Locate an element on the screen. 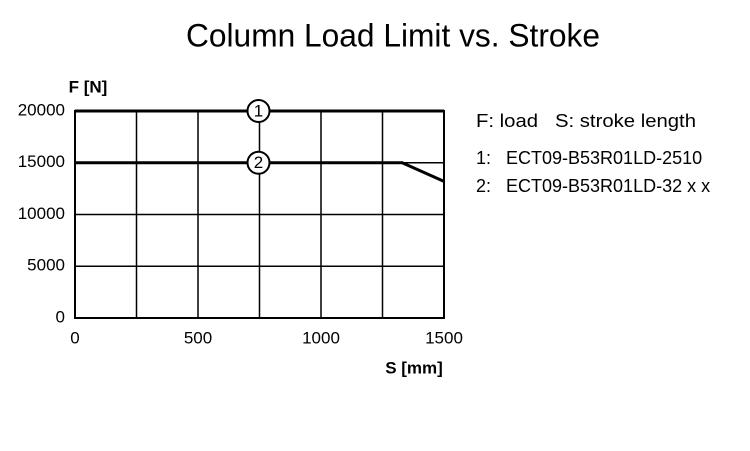 The image size is (750, 451). legend-label: ECT09-B53R01LD-32 x x is located at coordinates (608, 186).